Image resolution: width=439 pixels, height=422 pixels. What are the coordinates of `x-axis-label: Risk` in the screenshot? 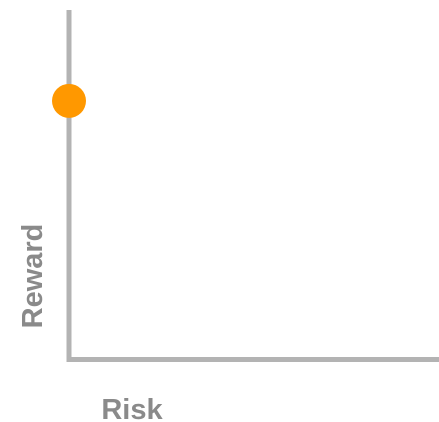 It's located at (132, 408).